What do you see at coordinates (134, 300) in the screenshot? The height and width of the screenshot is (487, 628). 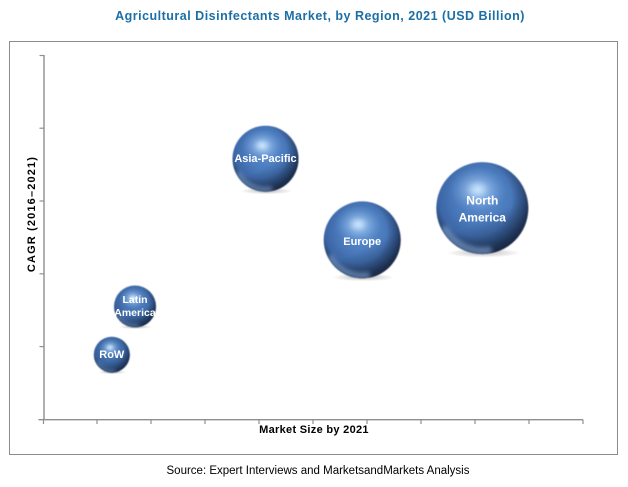 I see `svg-text: Latin` at bounding box center [134, 300].